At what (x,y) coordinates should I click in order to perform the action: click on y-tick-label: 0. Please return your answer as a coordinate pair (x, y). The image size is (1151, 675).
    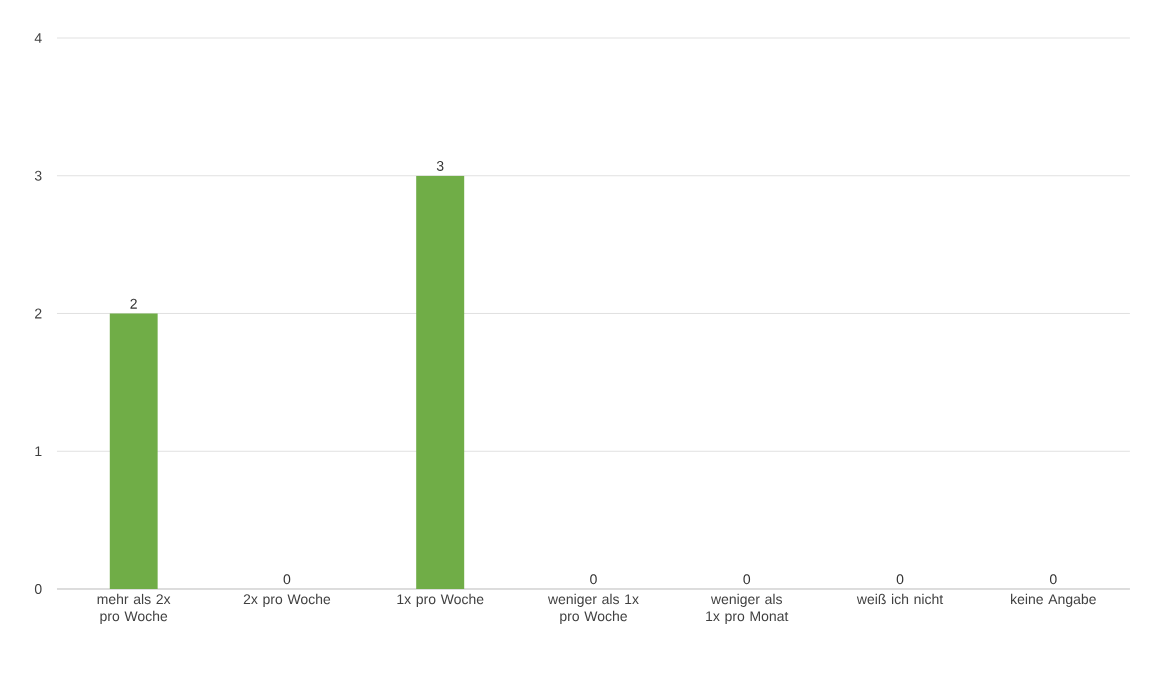
    Looking at the image, I should click on (38, 589).